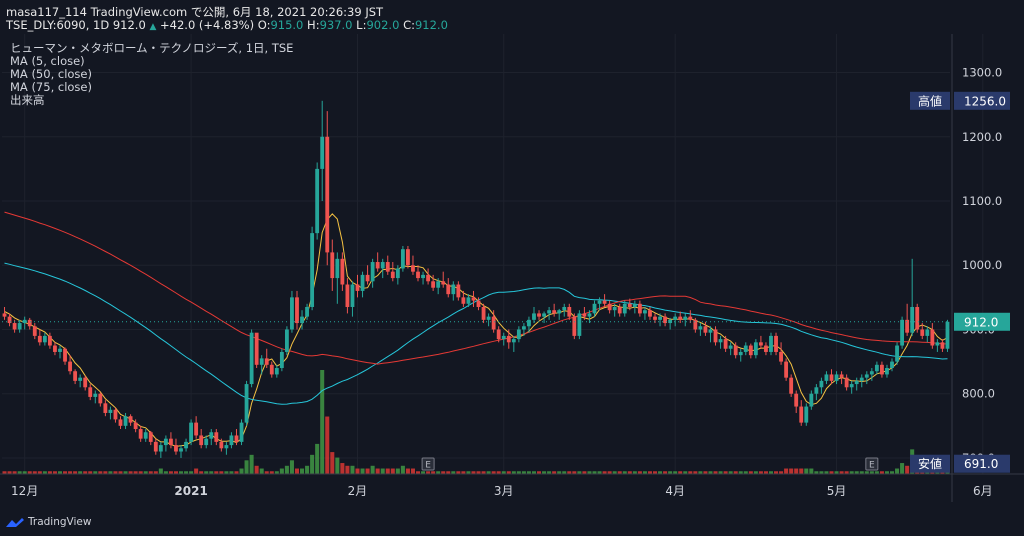 The width and height of the screenshot is (1024, 536). I want to click on legend-ma5: MA (5, close), so click(47, 61).